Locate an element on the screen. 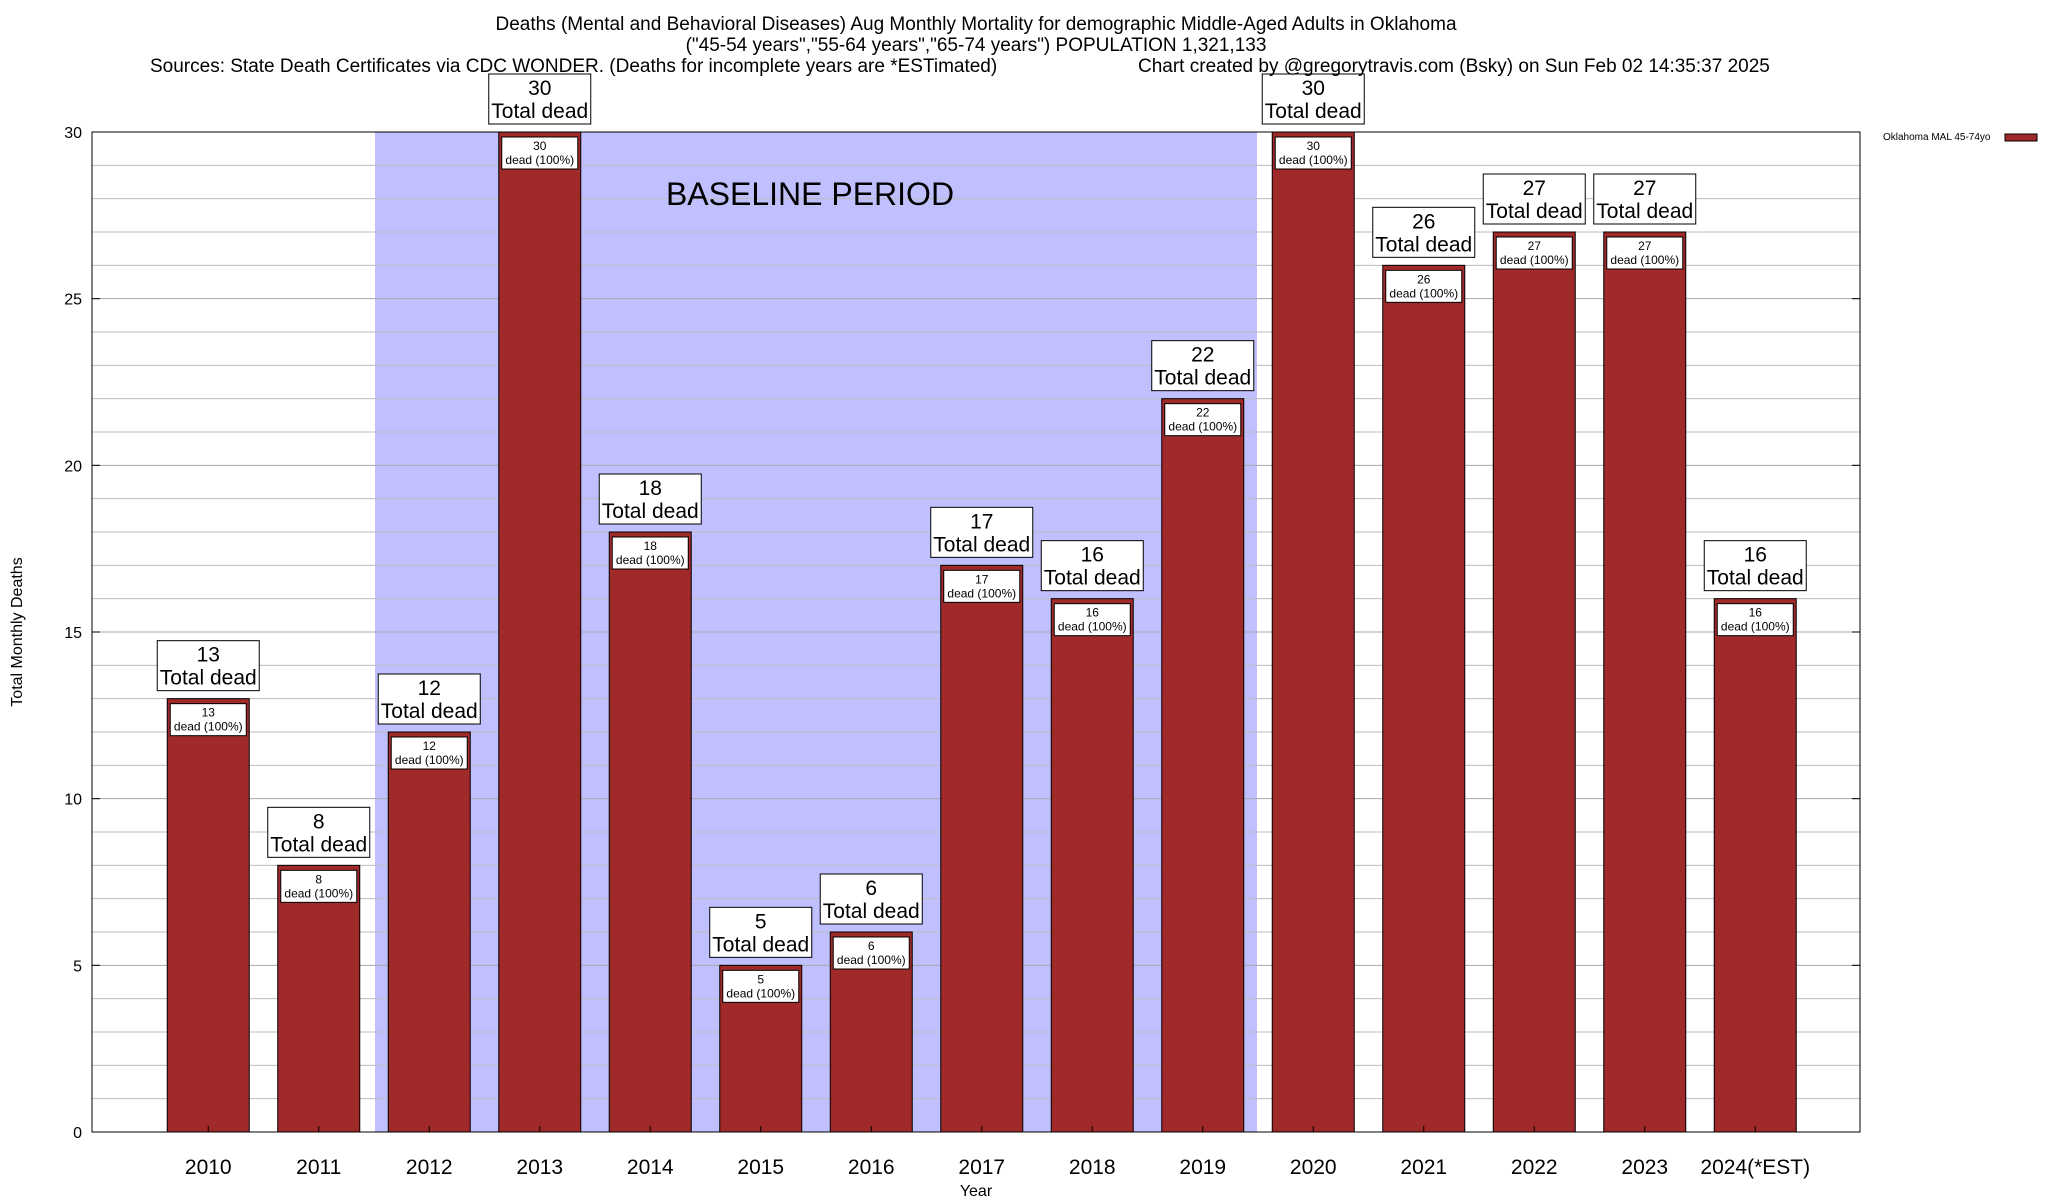 The image size is (2048, 1200). x-tick-label: 2012 is located at coordinates (429, 1167).